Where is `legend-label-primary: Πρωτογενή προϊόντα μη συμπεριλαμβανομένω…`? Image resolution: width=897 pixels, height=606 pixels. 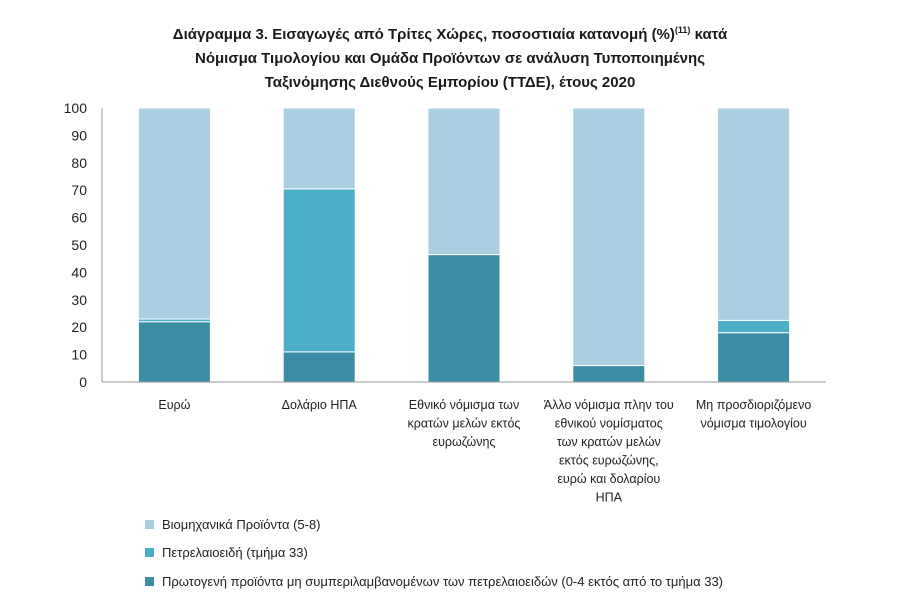
legend-label-primary: Πρωτογενή προϊόντα μη συμπεριλαμβανομένω… is located at coordinates (443, 581).